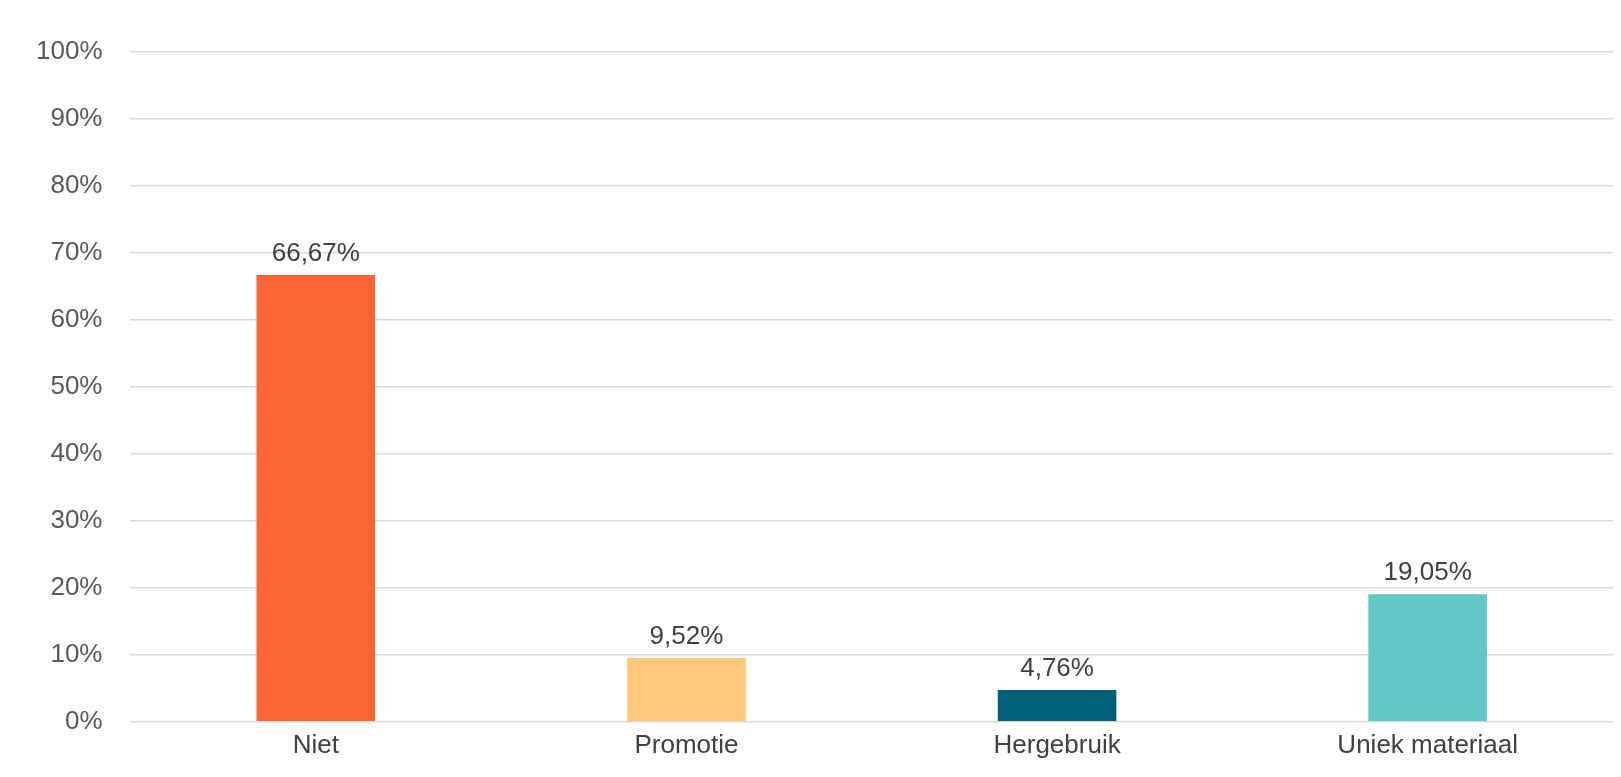 This screenshot has height=777, width=1621. Describe the element at coordinates (69, 49) in the screenshot. I see `y-tick-label: 100%` at that location.